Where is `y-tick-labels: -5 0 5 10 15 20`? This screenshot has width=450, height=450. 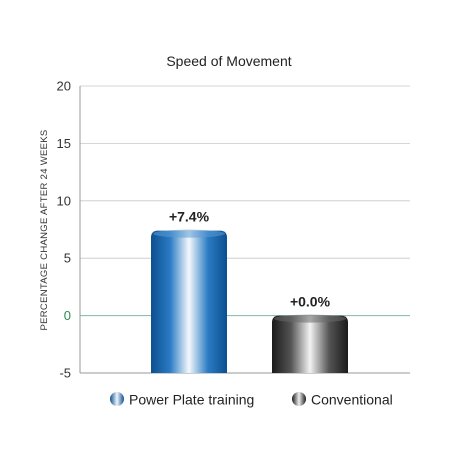
y-tick-labels: -5 0 5 10 15 20 is located at coordinates (64, 230).